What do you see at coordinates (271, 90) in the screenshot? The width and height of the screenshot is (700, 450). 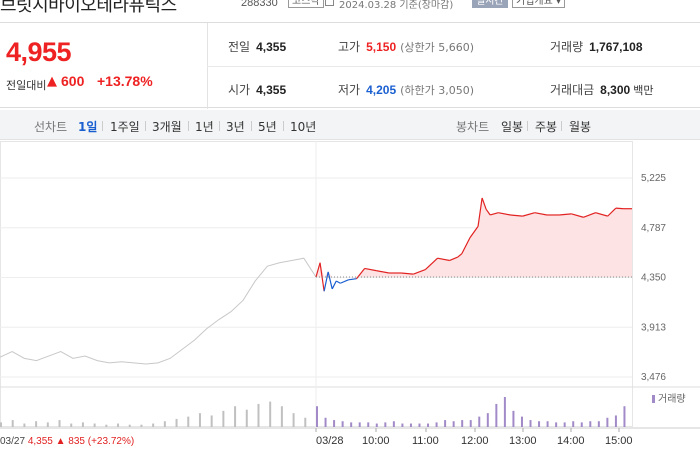 I see `open-value: 4,355` at bounding box center [271, 90].